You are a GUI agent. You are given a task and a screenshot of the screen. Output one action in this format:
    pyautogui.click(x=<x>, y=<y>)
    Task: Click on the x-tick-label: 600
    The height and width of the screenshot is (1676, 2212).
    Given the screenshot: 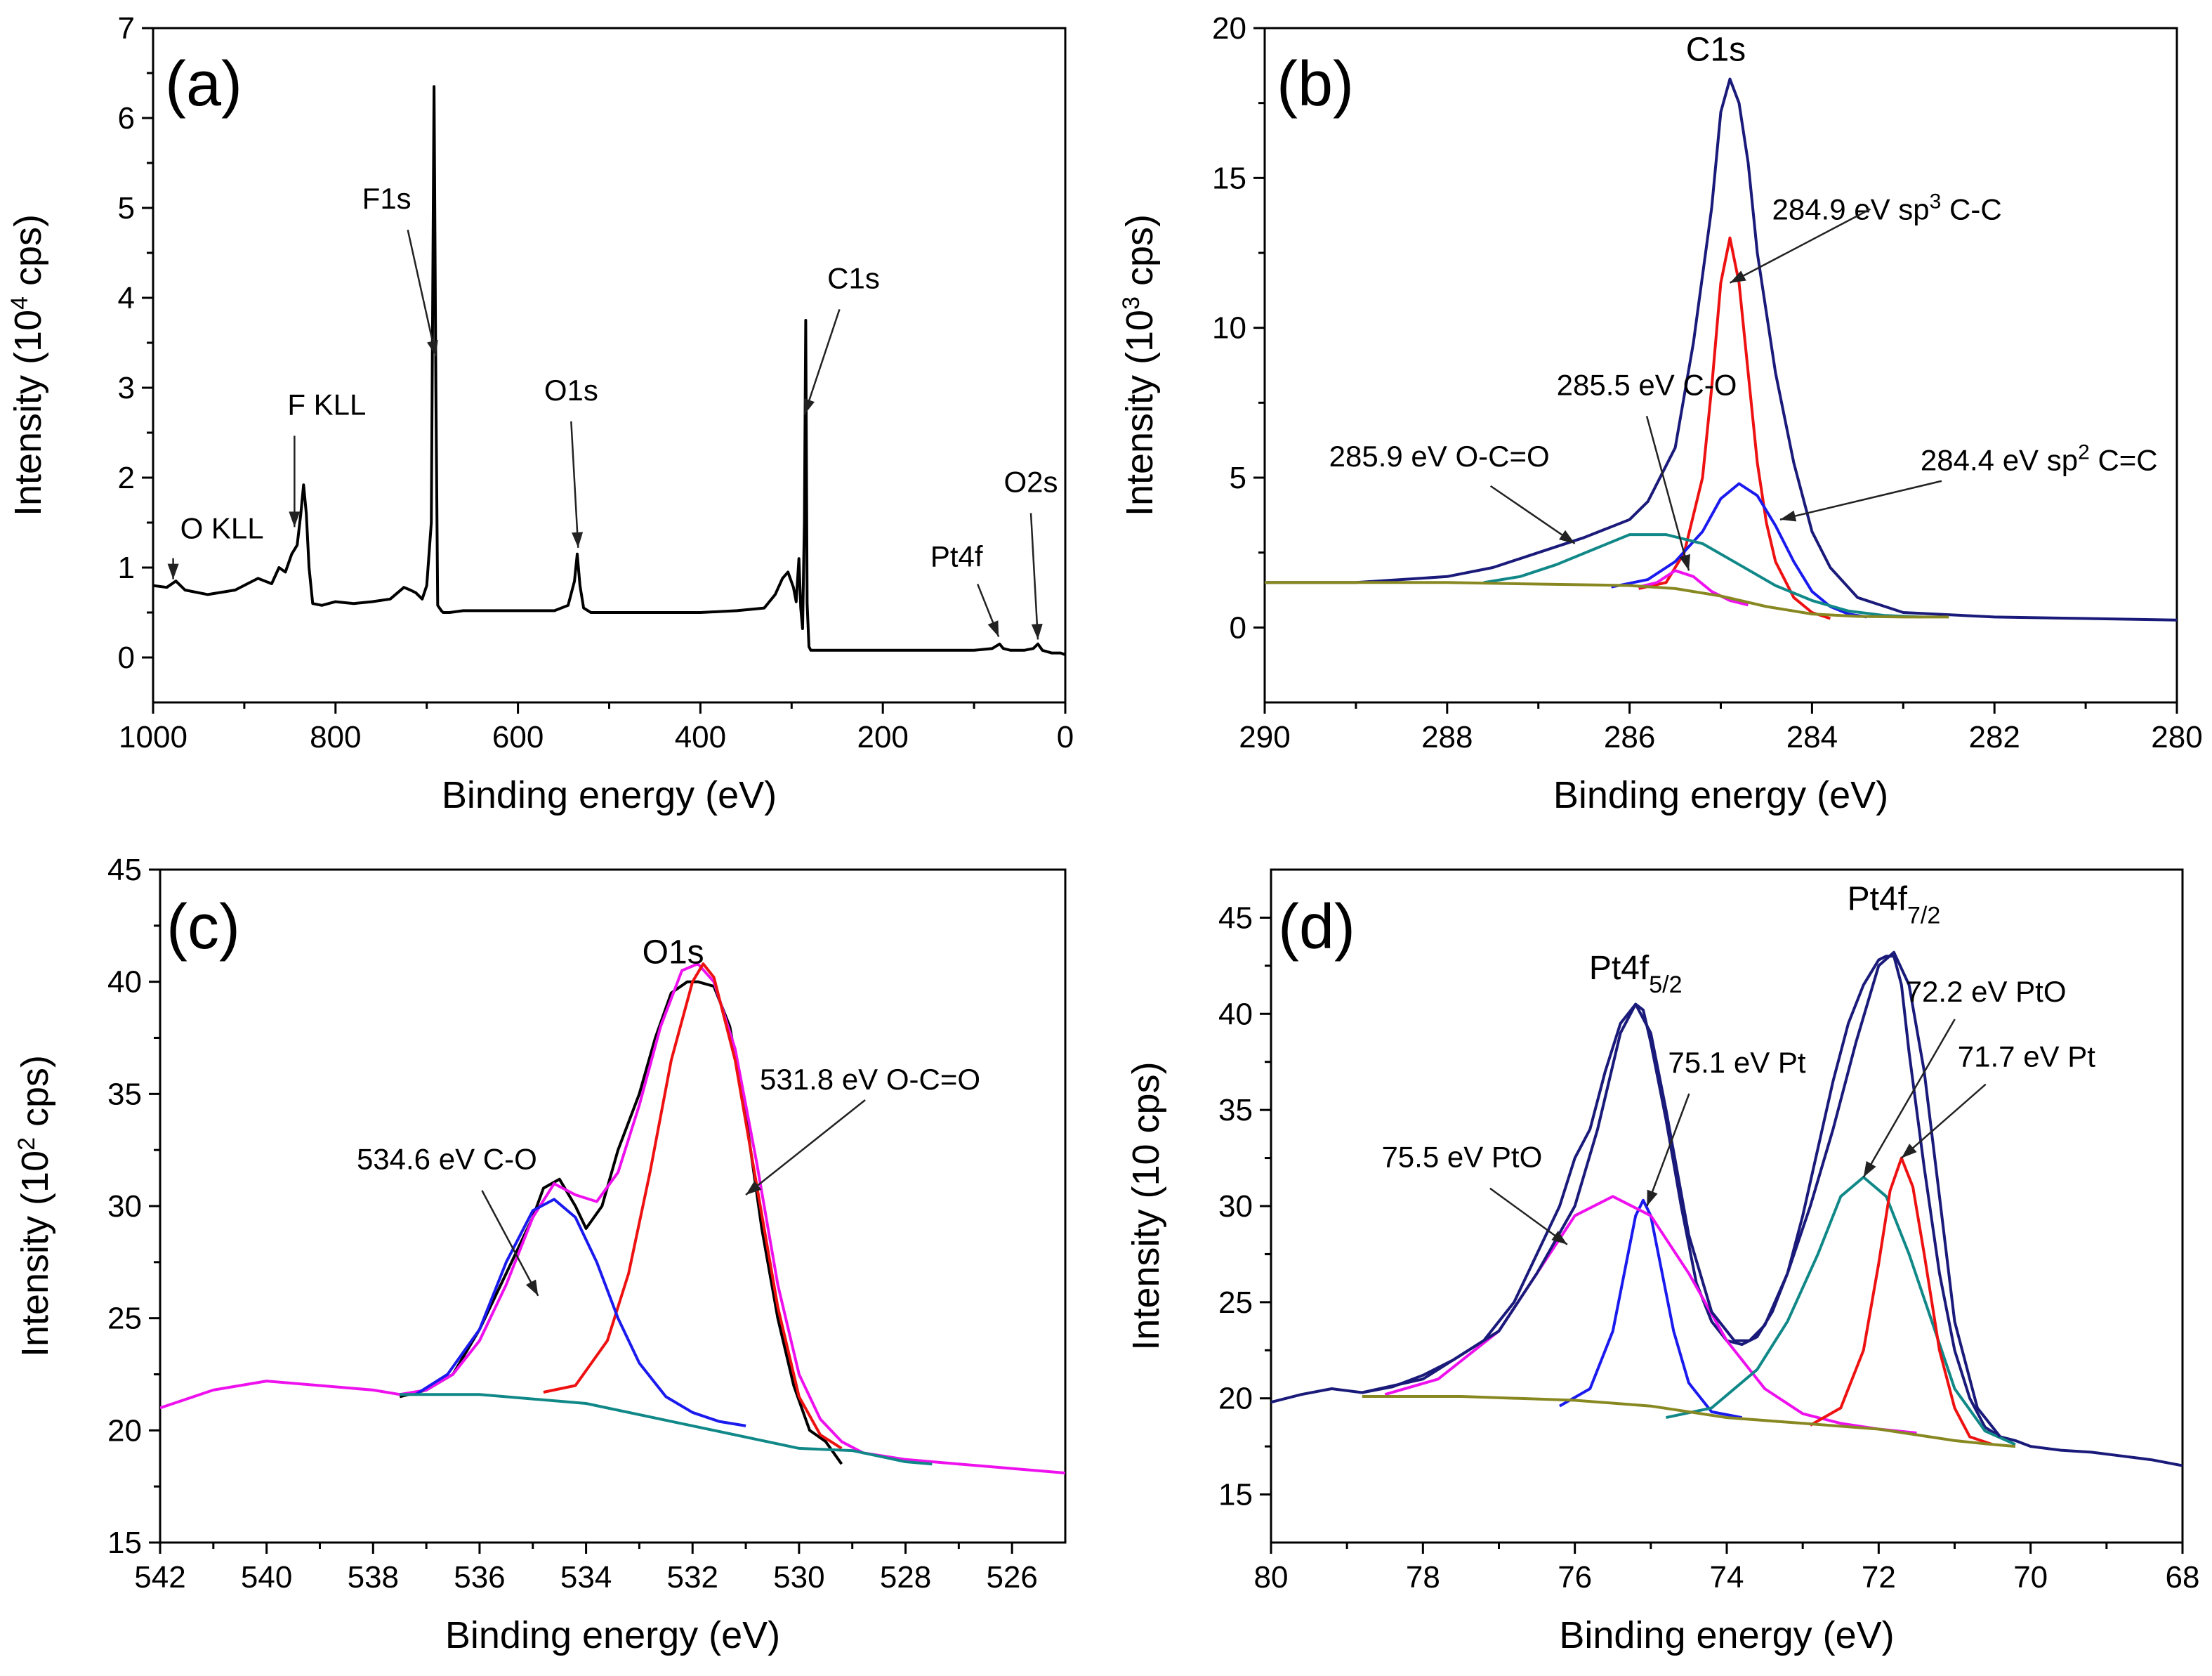 What is the action you would take?
    pyautogui.click(x=518, y=737)
    